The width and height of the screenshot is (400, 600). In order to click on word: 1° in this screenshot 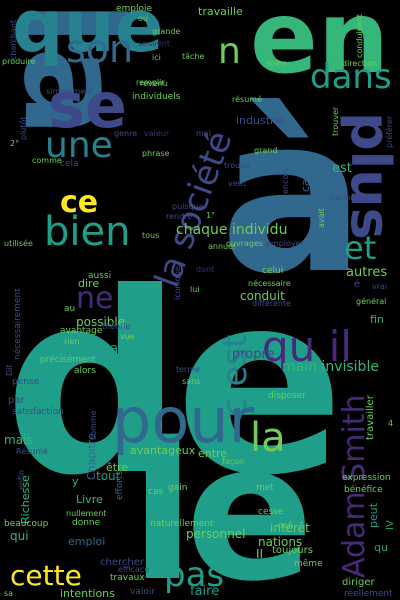, I will do `click(211, 215)`.